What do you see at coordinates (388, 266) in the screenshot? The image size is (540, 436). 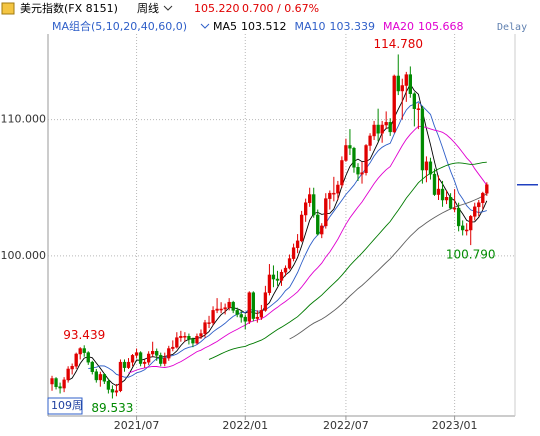 I see `ma-line` at bounding box center [388, 266].